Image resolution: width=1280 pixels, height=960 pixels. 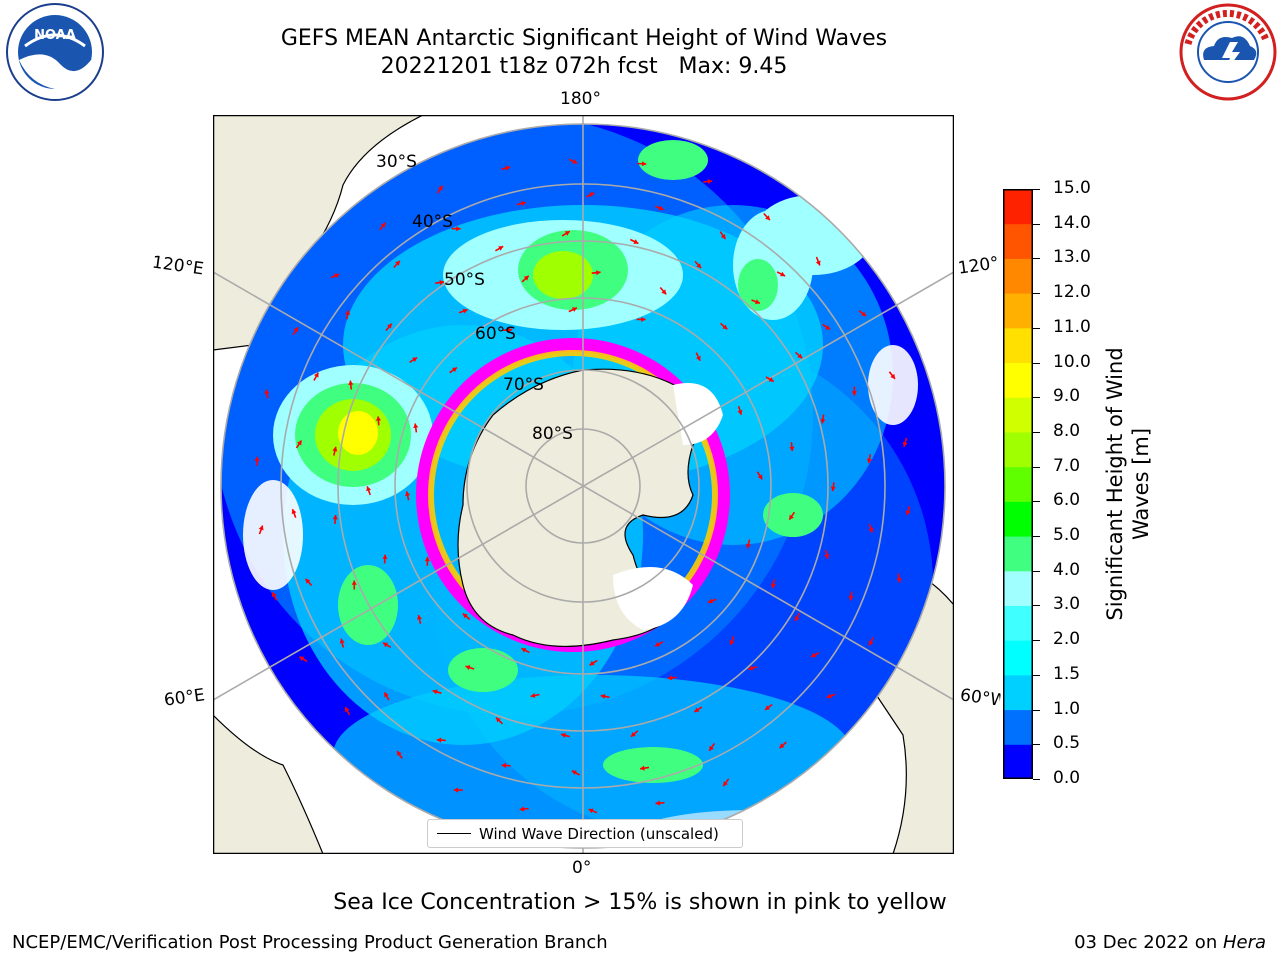 I want to click on colorbar-tick-label: 2.0, so click(x=1067, y=639).